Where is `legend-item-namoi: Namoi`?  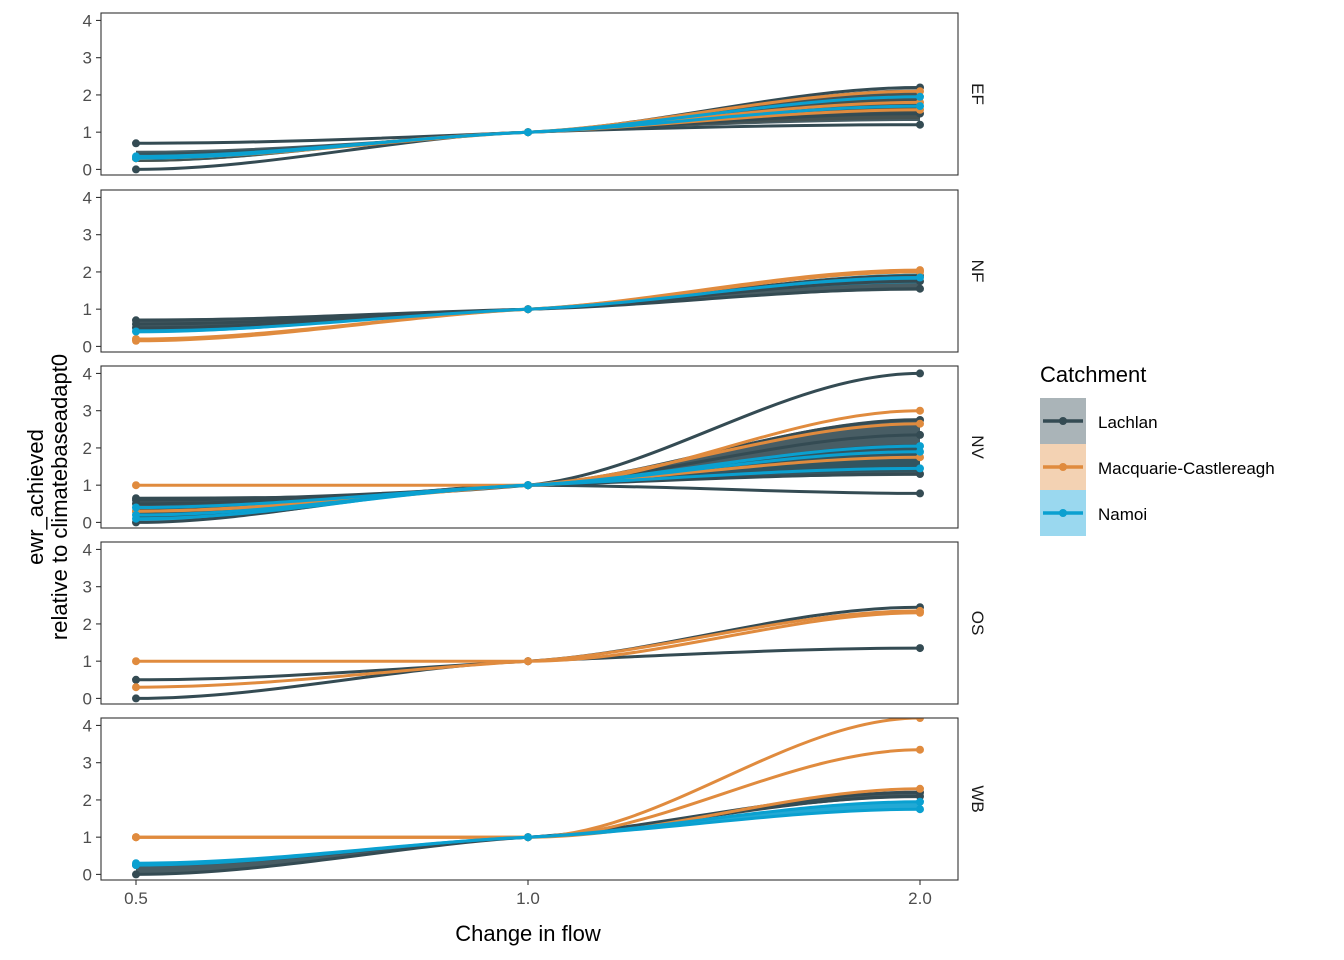
legend-item-namoi: Namoi is located at coordinates (1093, 513).